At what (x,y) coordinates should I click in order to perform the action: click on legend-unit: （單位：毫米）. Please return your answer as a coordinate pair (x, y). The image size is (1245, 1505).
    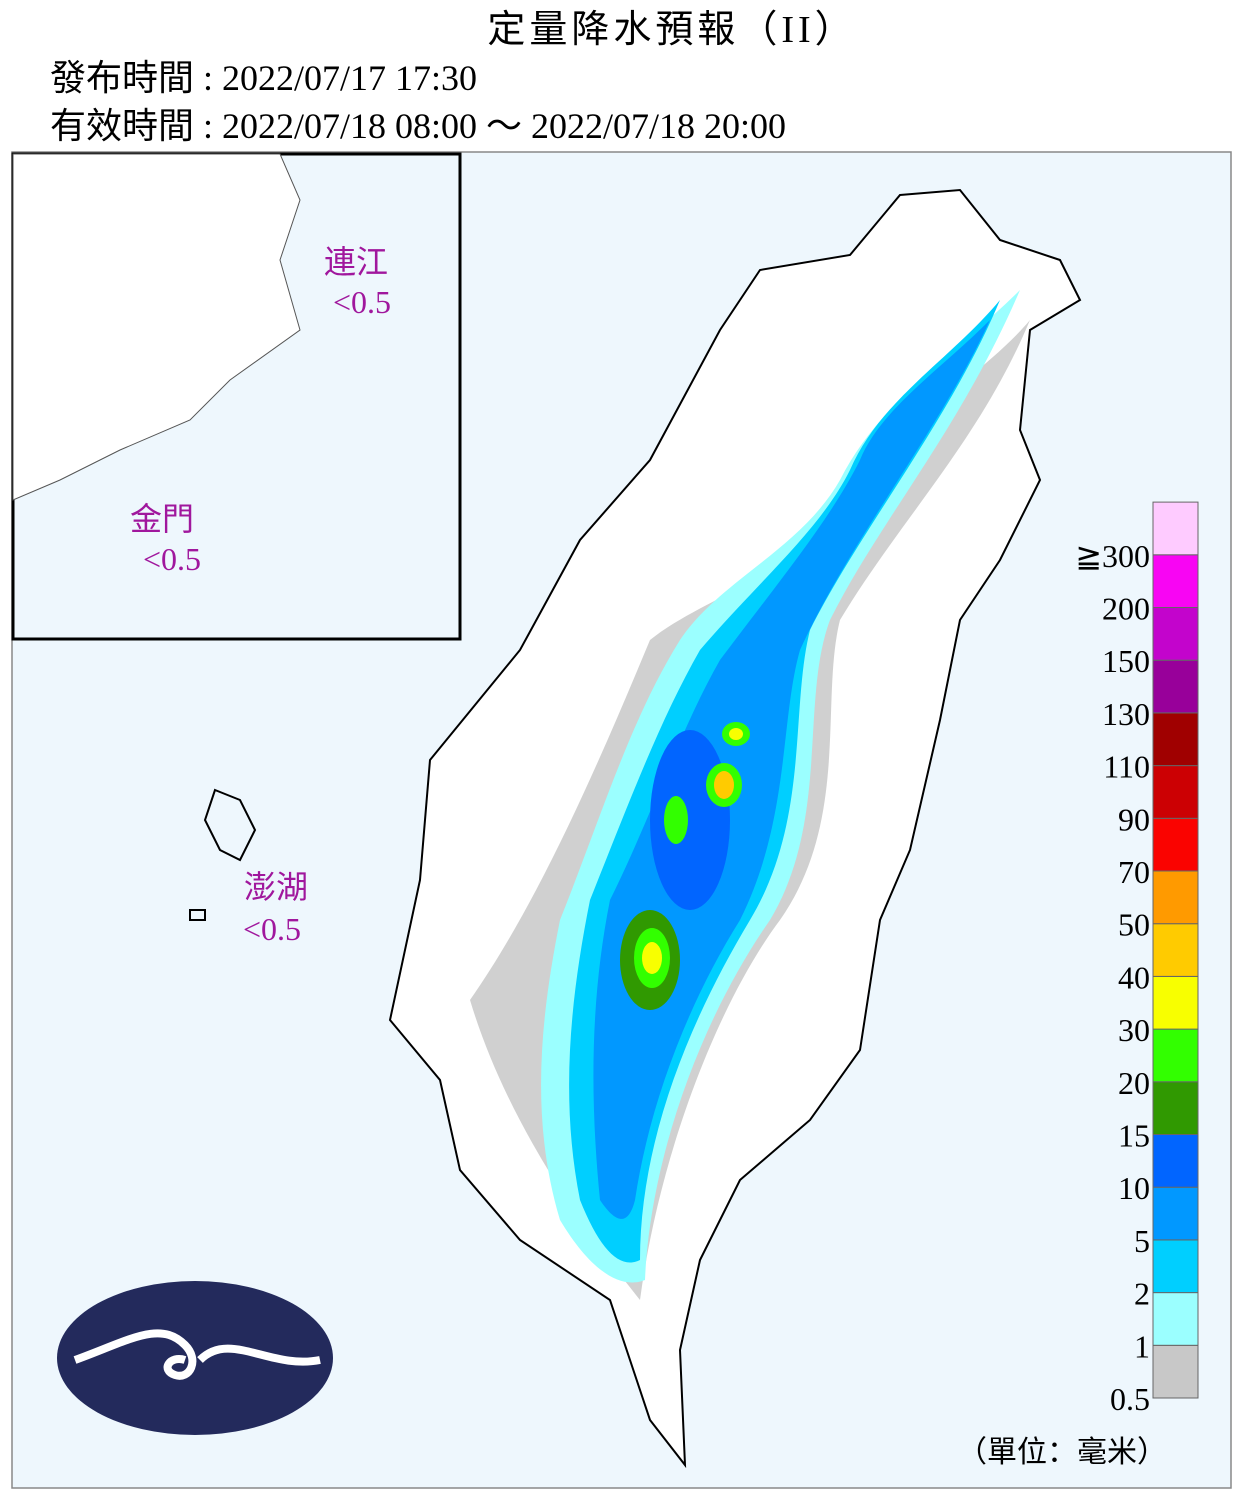
    Looking at the image, I should click on (1062, 1452).